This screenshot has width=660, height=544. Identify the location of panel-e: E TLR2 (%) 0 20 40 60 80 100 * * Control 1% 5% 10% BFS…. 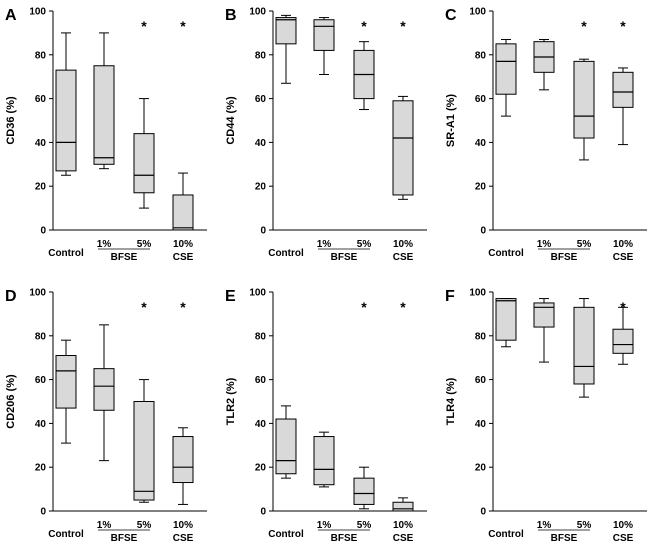
(326, 416).